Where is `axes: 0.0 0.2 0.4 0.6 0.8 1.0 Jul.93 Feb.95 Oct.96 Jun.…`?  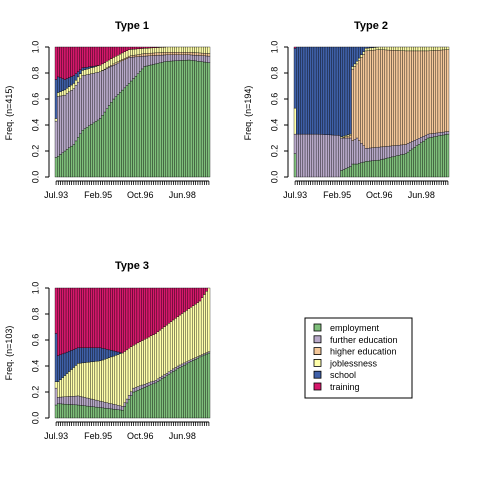 axes: 0.0 0.2 0.4 0.6 0.8 1.0 Jul.93 Feb.95 Oct.96 Jun.… is located at coordinates (120, 120).